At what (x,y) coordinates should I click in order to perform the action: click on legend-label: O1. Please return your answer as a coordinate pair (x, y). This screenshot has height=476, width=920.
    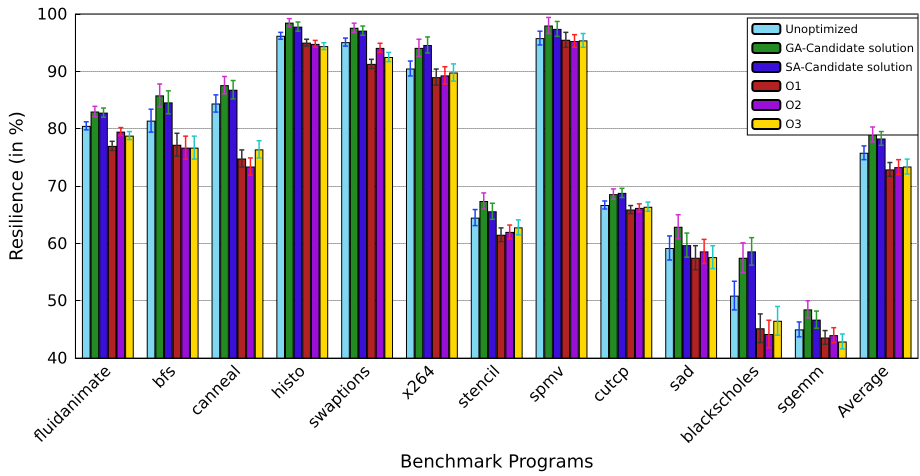
    Looking at the image, I should click on (793, 86).